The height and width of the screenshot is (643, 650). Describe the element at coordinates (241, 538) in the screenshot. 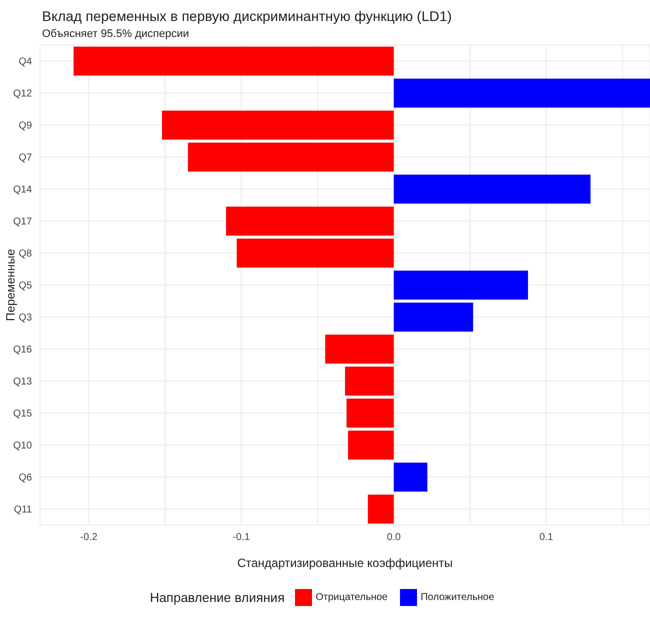

I see `x-tick-label: -0.1` at that location.